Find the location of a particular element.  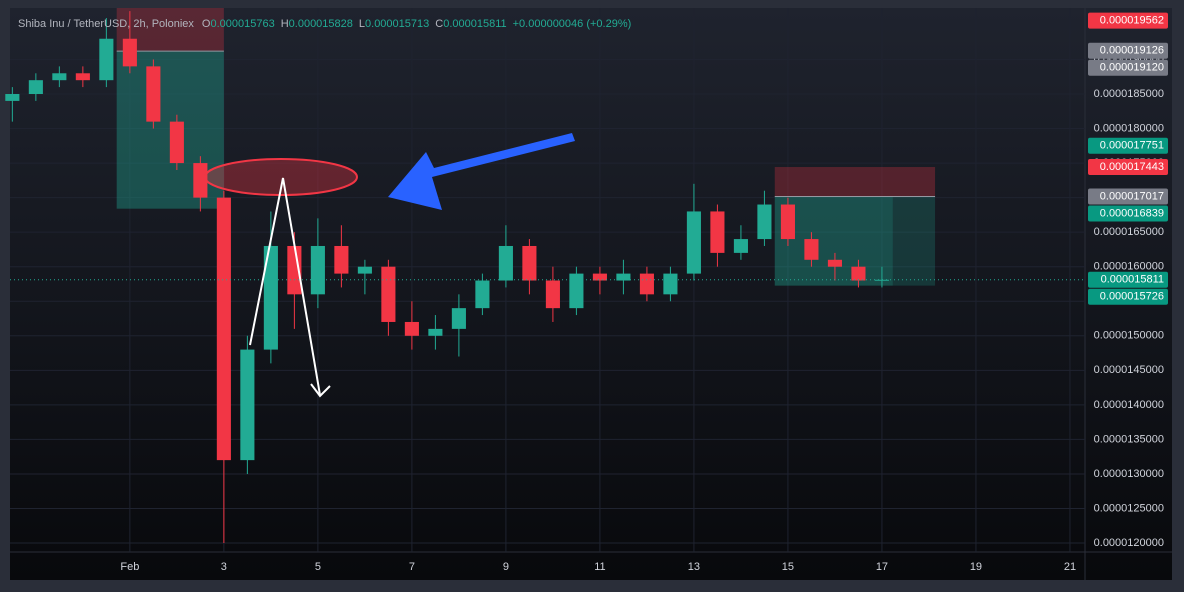

y-tick-label: 0.0000135000 is located at coordinates (1129, 439).